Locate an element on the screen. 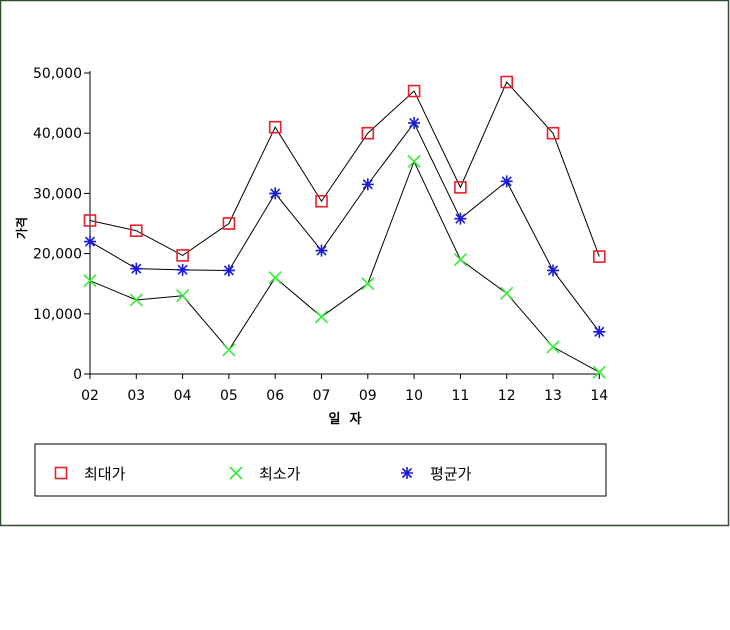 This screenshot has height=630, width=730. x-tick-label: 09 is located at coordinates (368, 396).